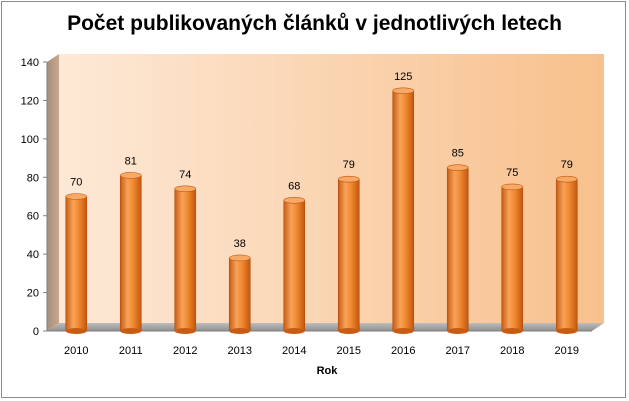 This screenshot has height=401, width=629. I want to click on data-label: 74, so click(185, 175).